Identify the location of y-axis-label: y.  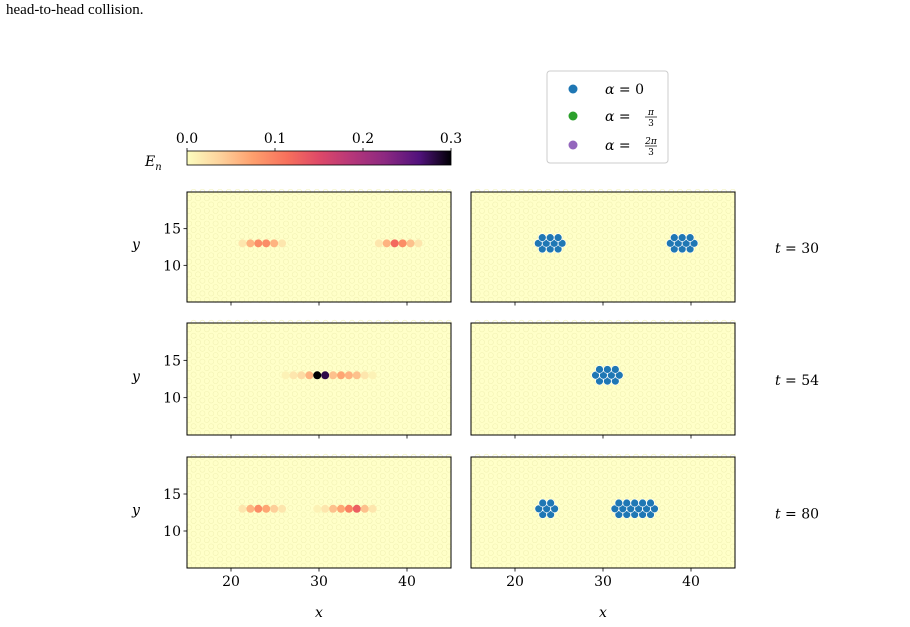
(136, 245).